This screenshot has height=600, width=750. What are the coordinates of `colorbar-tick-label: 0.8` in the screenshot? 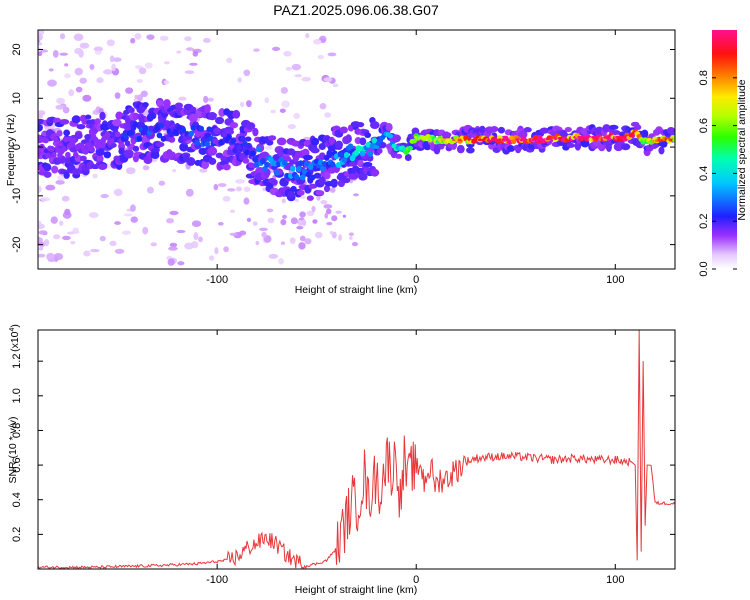 It's located at (704, 77).